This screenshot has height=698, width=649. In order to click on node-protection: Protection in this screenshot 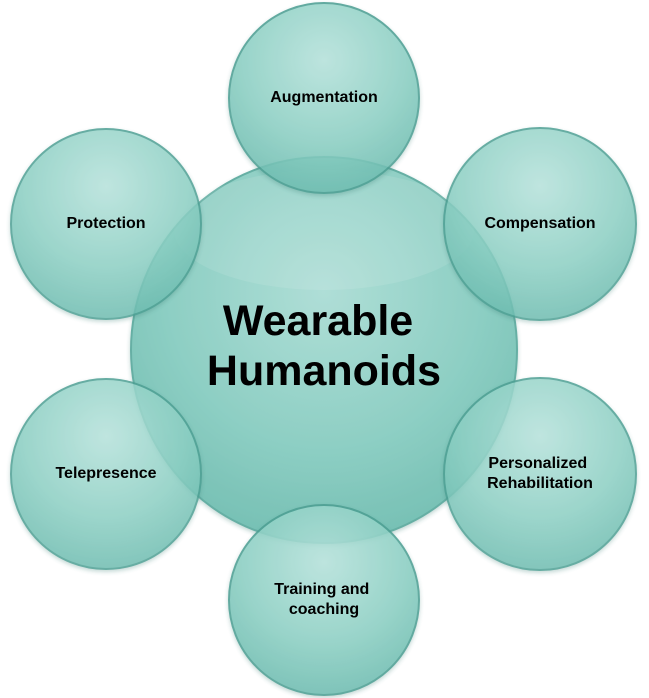, I will do `click(106, 224)`.